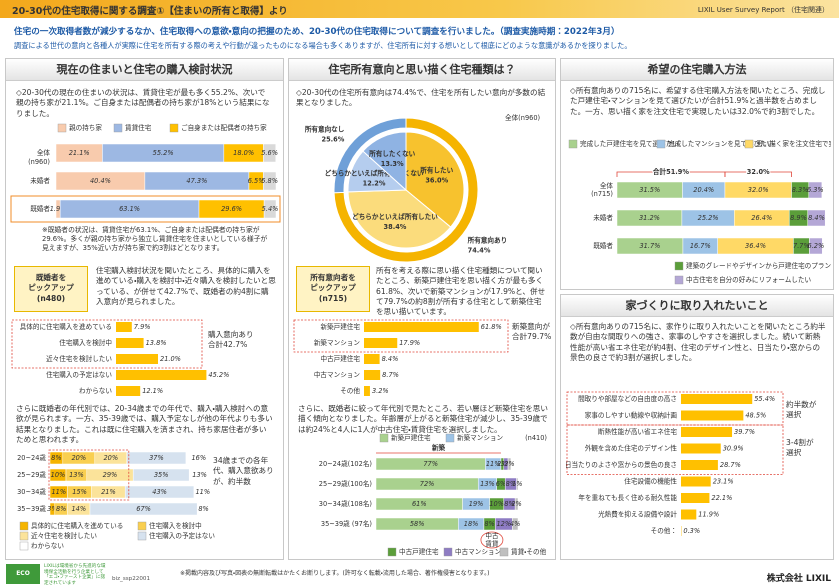 The image size is (839, 586). Describe the element at coordinates (815, 246) in the screenshot. I see `value-label: 6.2%` at that location.